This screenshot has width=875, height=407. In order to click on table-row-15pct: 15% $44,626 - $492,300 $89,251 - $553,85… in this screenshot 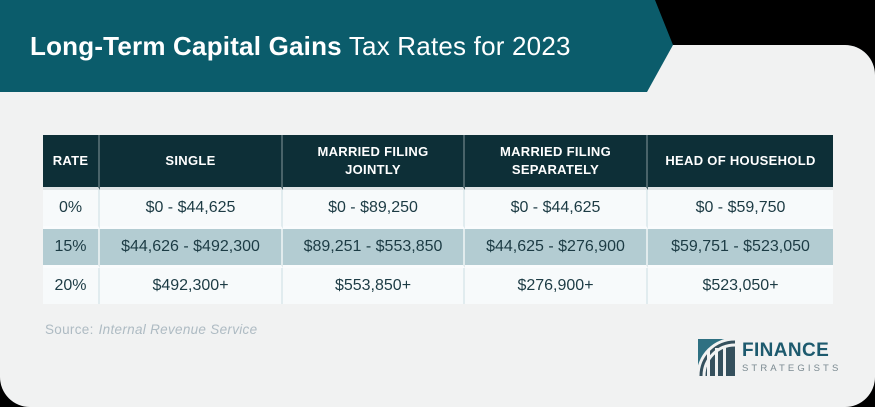, I will do `click(438, 248)`.